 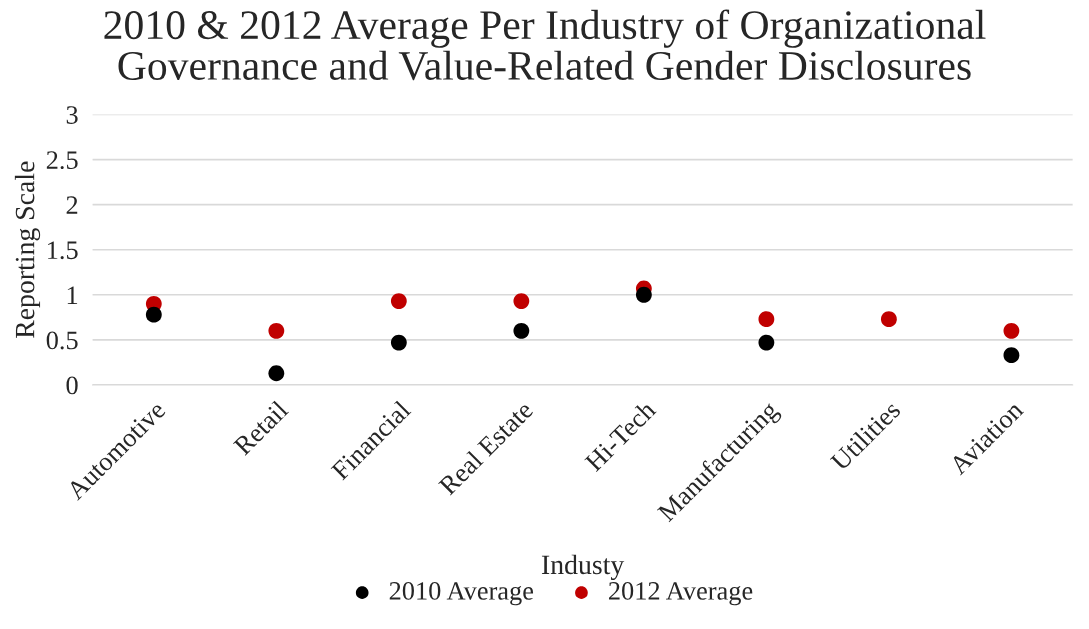 I want to click on legend-label: 2010 Average, so click(x=461, y=594).